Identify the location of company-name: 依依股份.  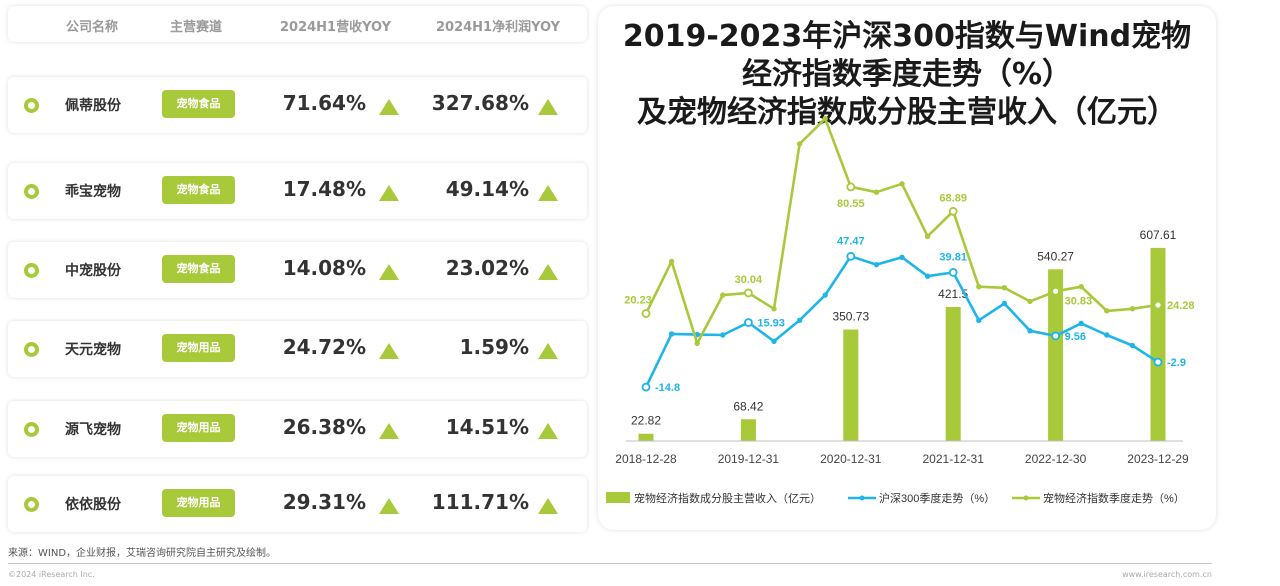
(93, 505).